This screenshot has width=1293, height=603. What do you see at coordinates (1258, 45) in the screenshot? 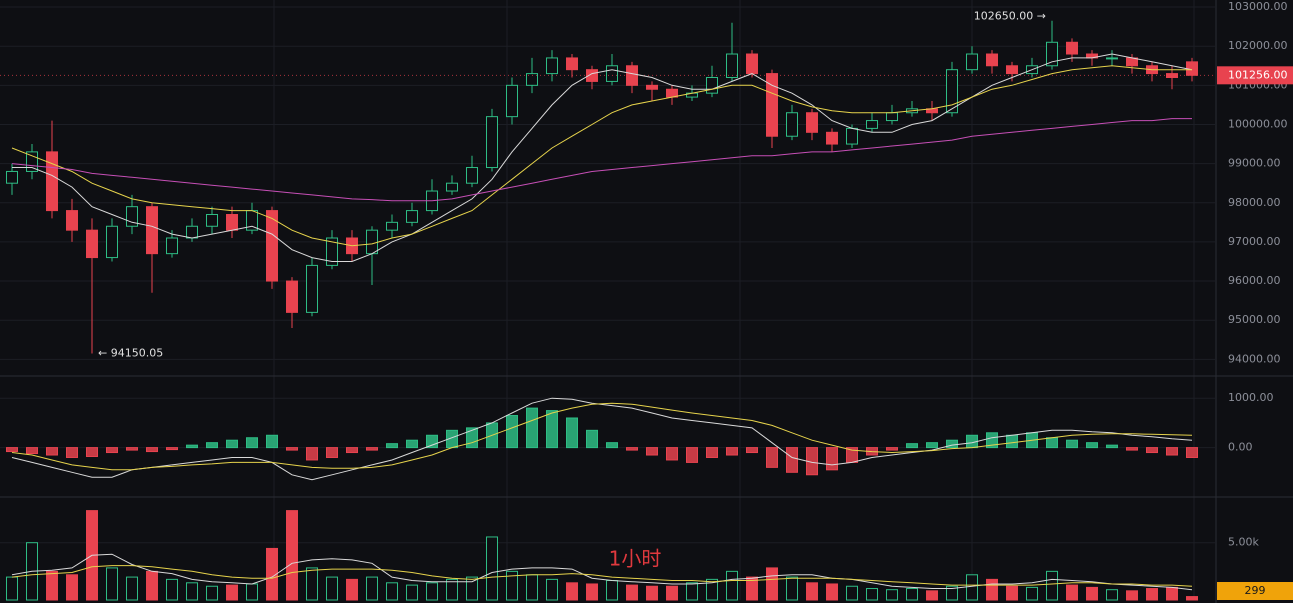
I see `y-tick-label: 102000.00` at bounding box center [1258, 45].